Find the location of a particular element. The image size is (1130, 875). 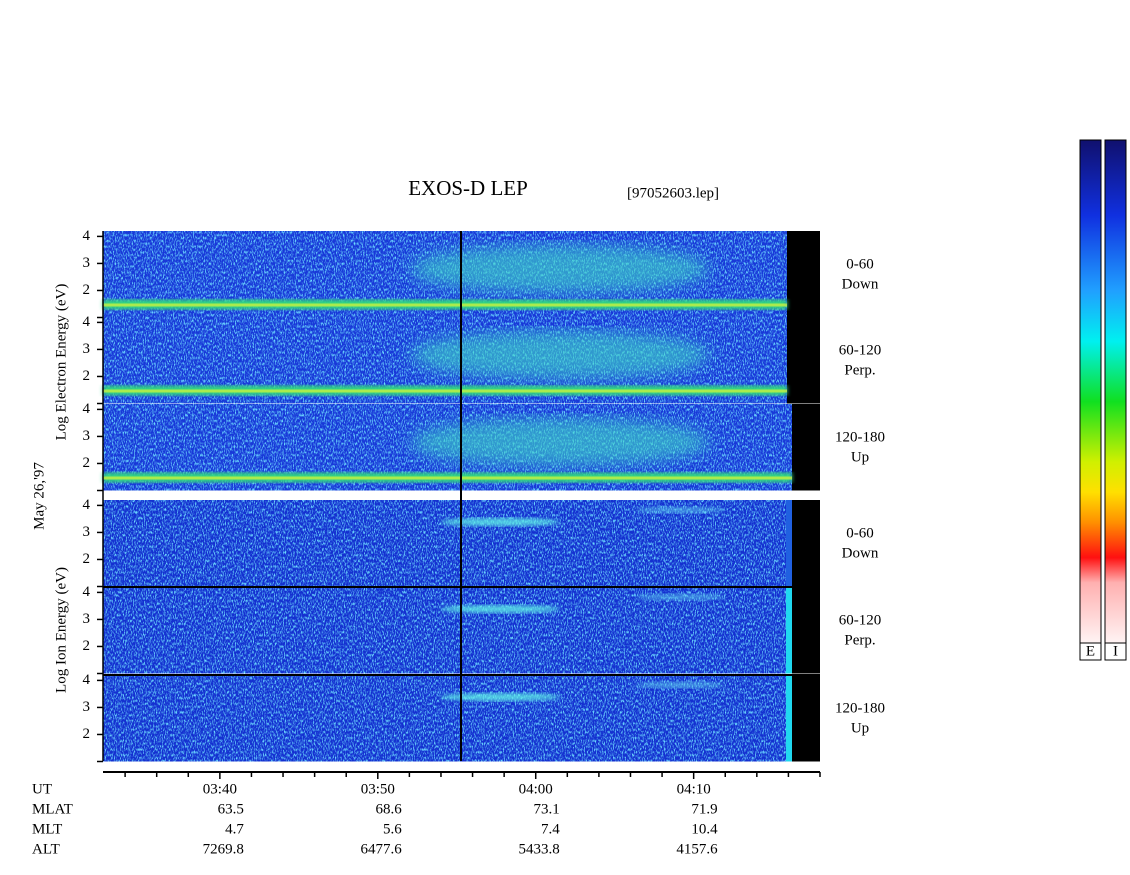

time-label: UT is located at coordinates (42, 789).